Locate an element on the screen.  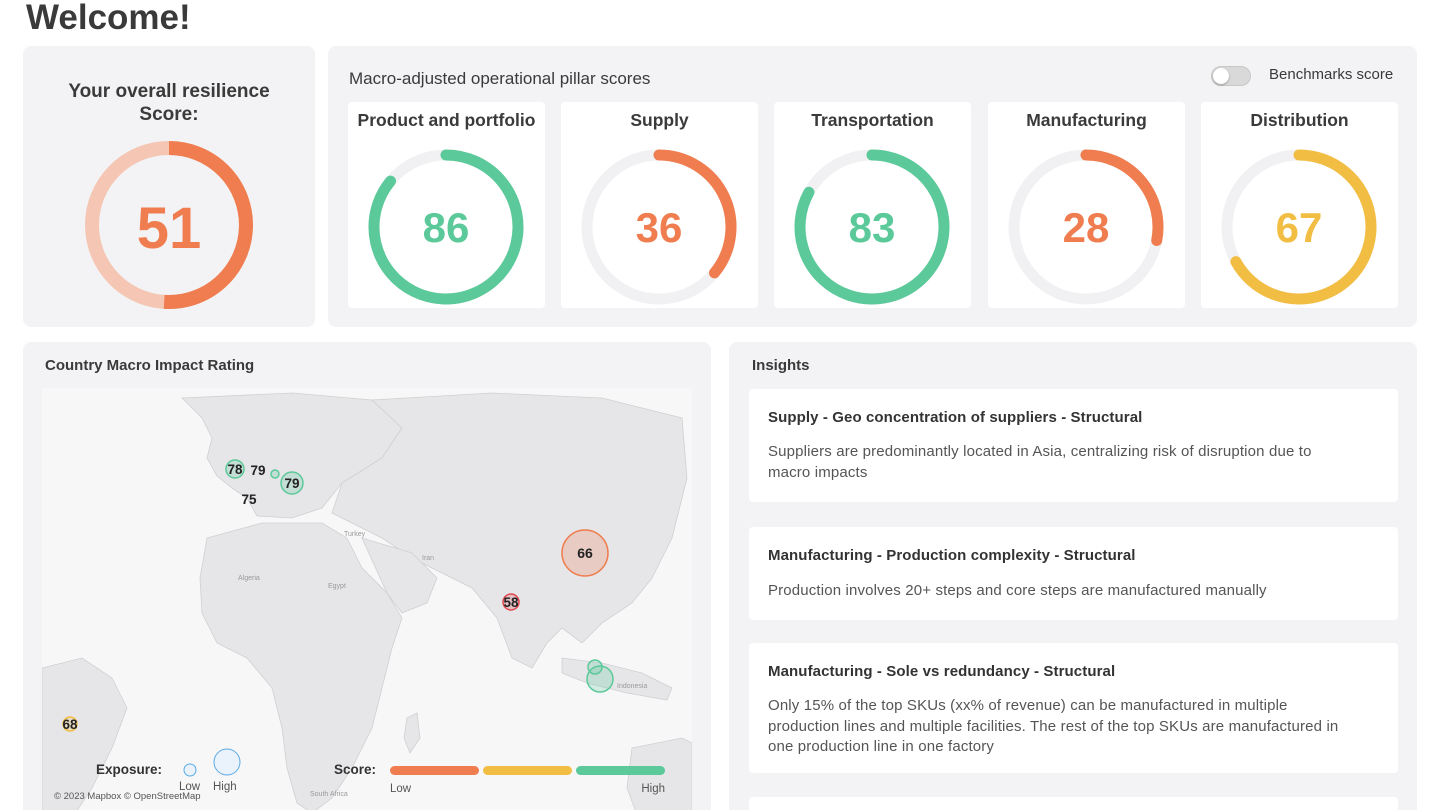
pillar-card: Supply 36 is located at coordinates (659, 205).